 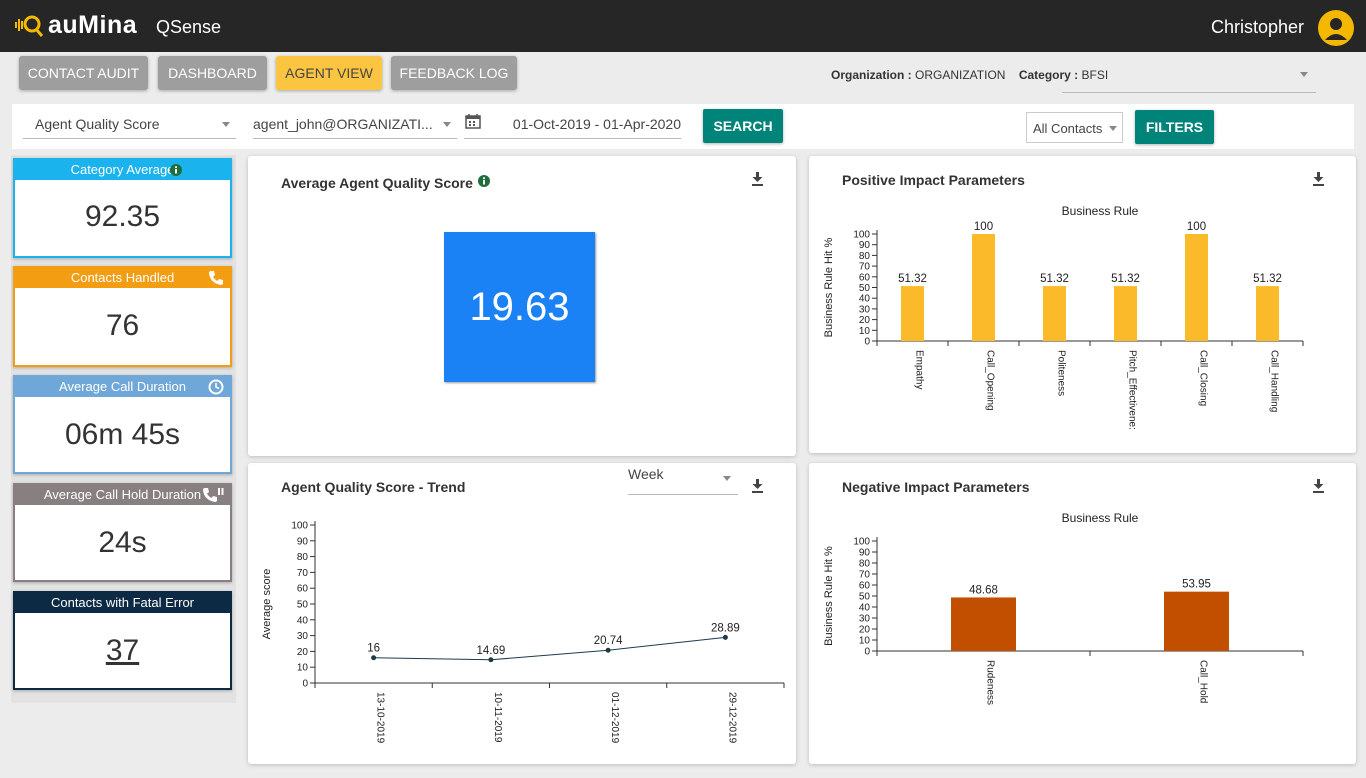 I want to click on user-avatar-icon, so click(x=1336, y=29).